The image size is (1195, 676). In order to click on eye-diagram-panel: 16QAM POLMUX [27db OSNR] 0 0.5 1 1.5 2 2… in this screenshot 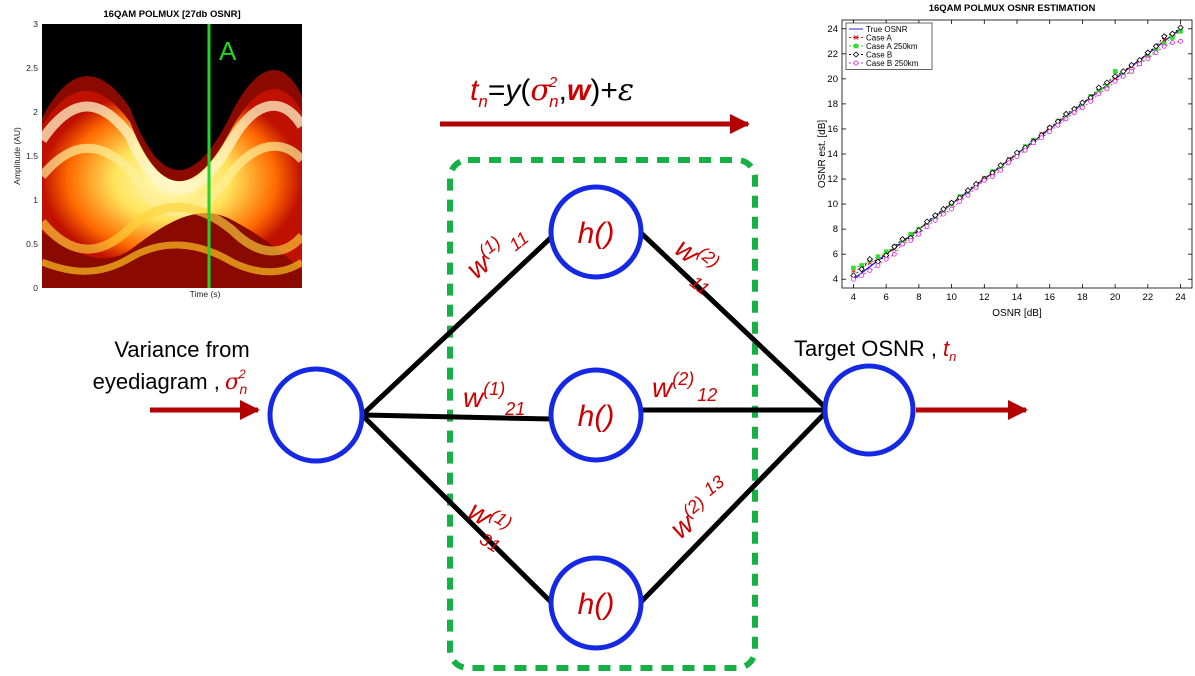, I will do `click(157, 154)`.